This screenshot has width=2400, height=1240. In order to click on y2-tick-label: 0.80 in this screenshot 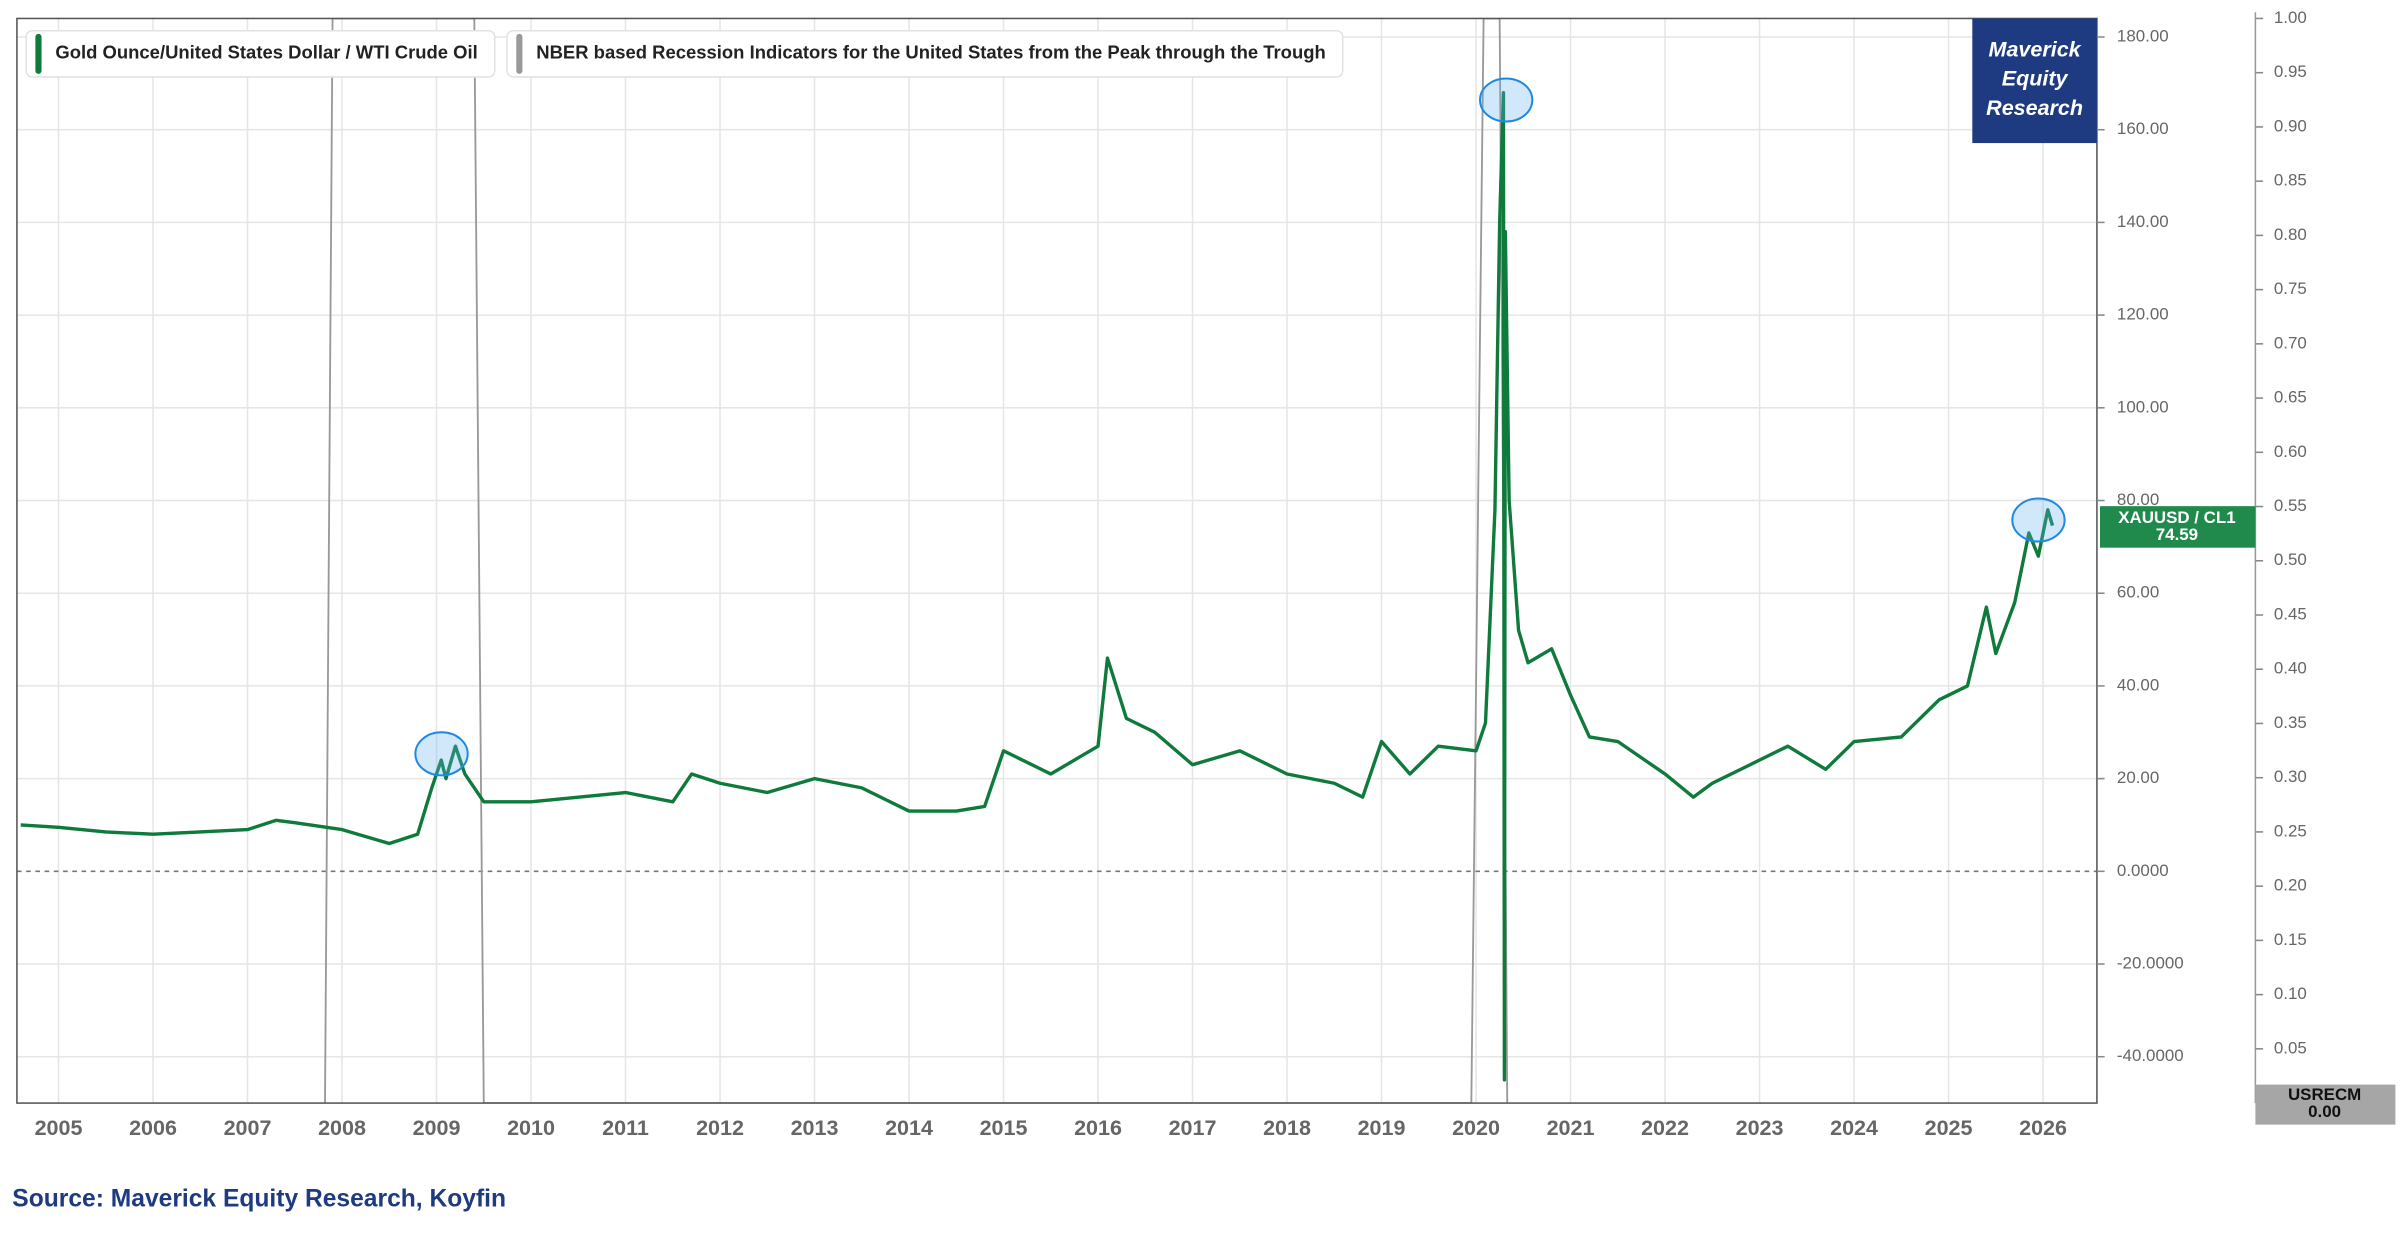, I will do `click(2290, 234)`.